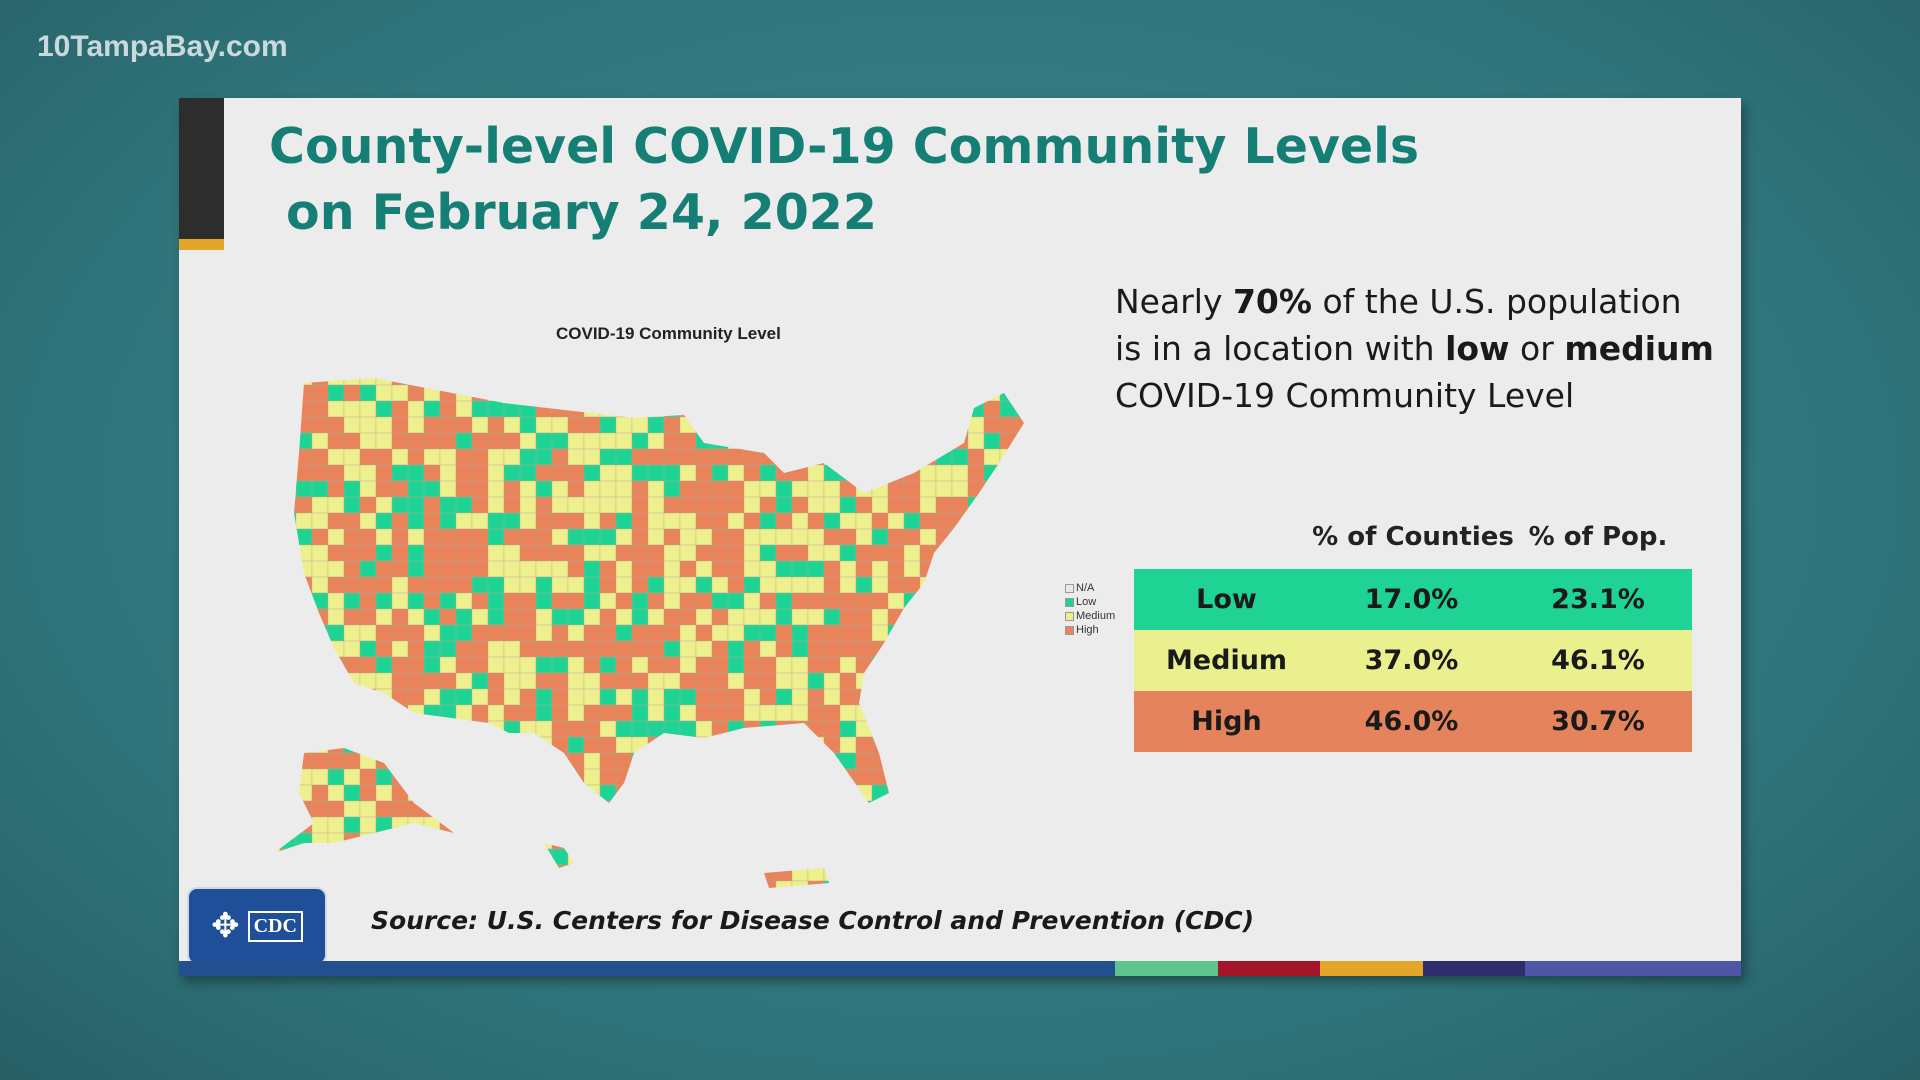 The image size is (1920, 1080). What do you see at coordinates (1474, 968) in the screenshot?
I see `bar-segment` at bounding box center [1474, 968].